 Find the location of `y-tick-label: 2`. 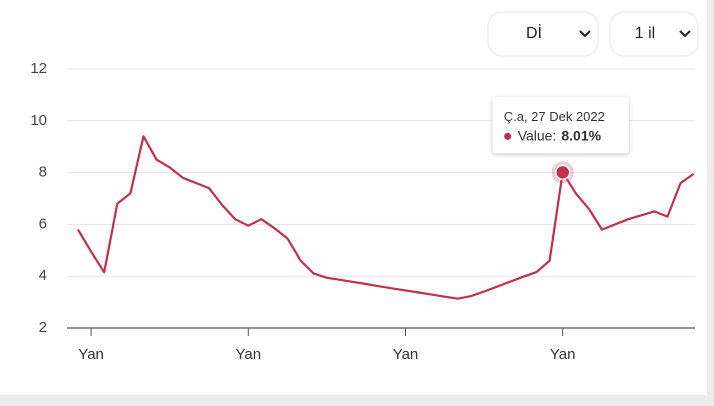

y-tick-label: 2 is located at coordinates (43, 327).